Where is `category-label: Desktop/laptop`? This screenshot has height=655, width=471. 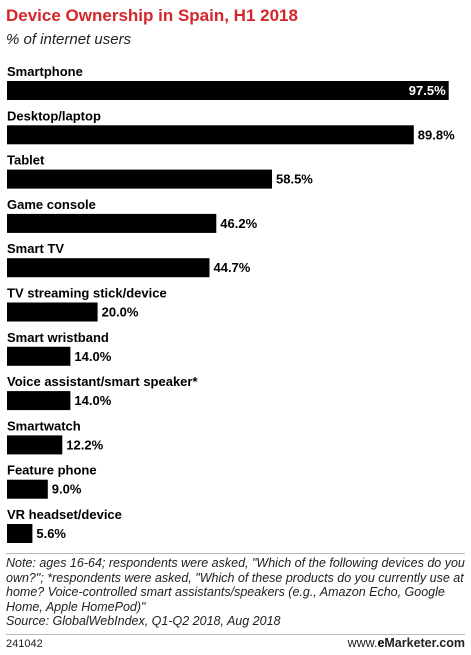 category-label: Desktop/laptop is located at coordinates (54, 115).